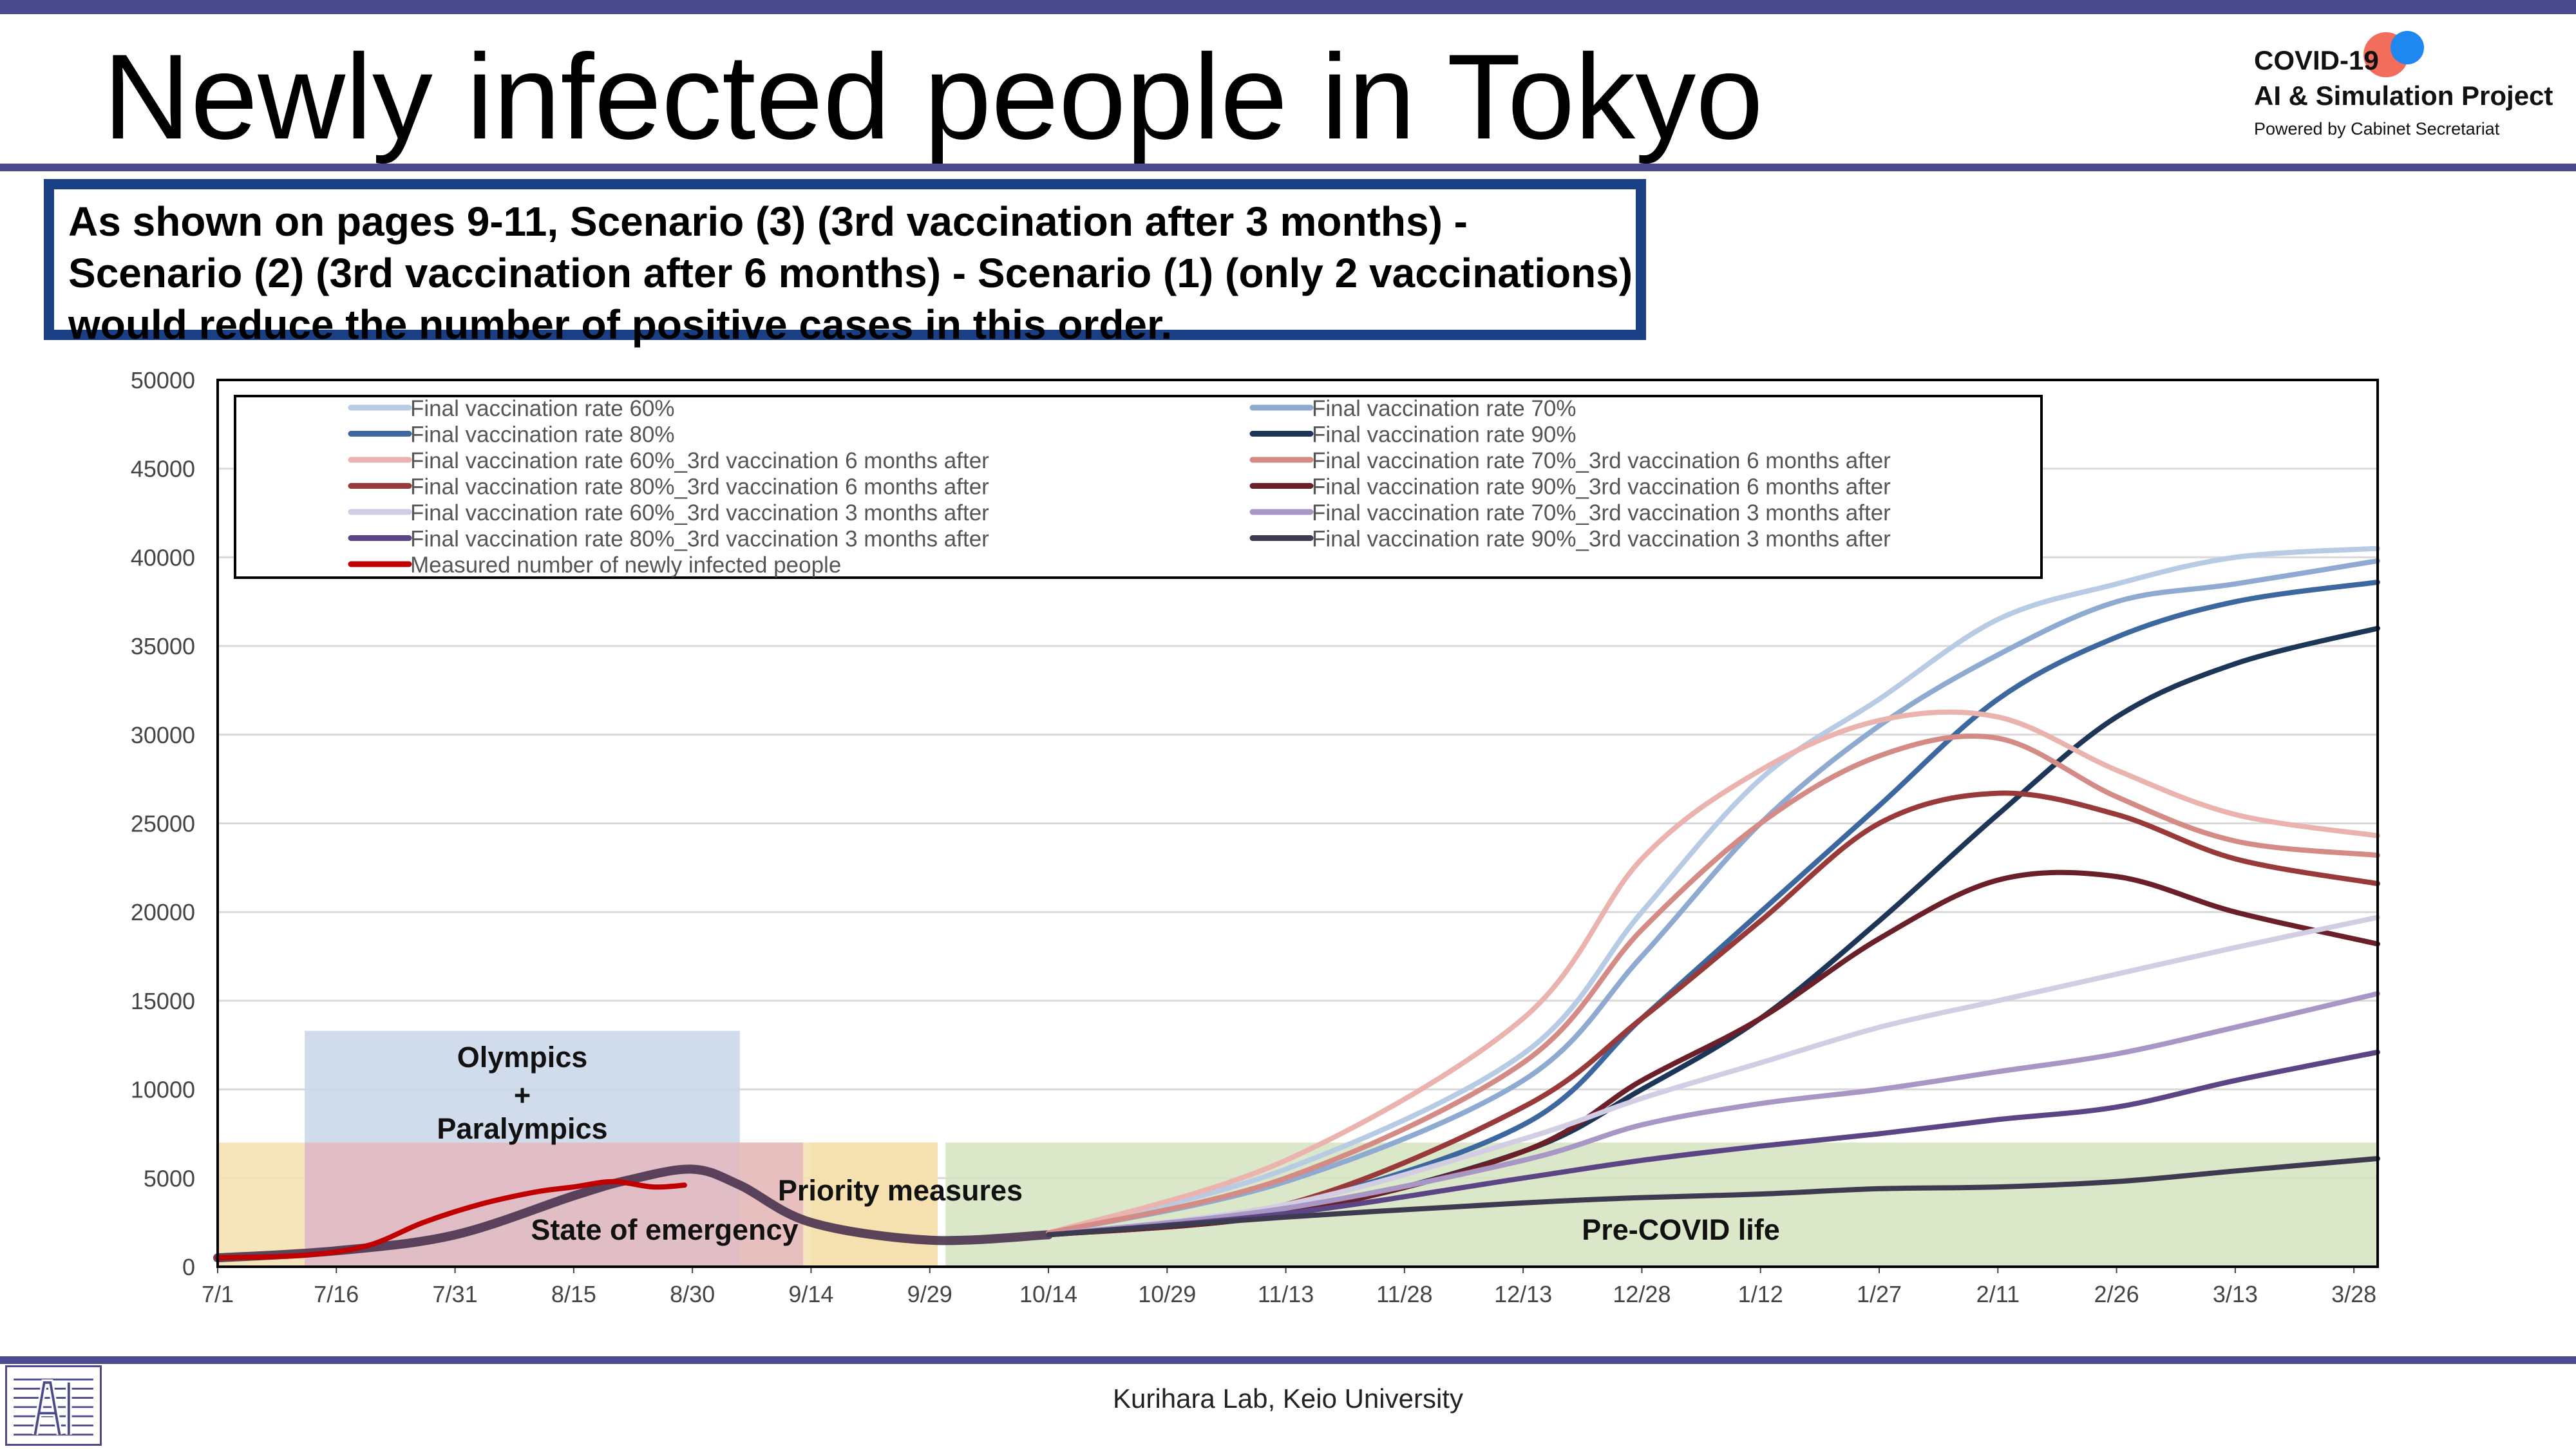 The width and height of the screenshot is (2576, 1449). What do you see at coordinates (1288, 1360) in the screenshot?
I see `footer-bar` at bounding box center [1288, 1360].